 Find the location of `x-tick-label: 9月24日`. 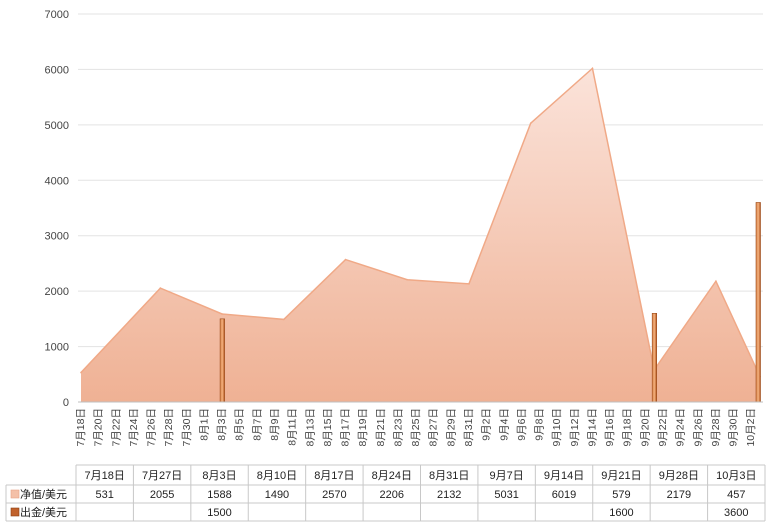

x-tick-label: 9月24日 is located at coordinates (681, 427).